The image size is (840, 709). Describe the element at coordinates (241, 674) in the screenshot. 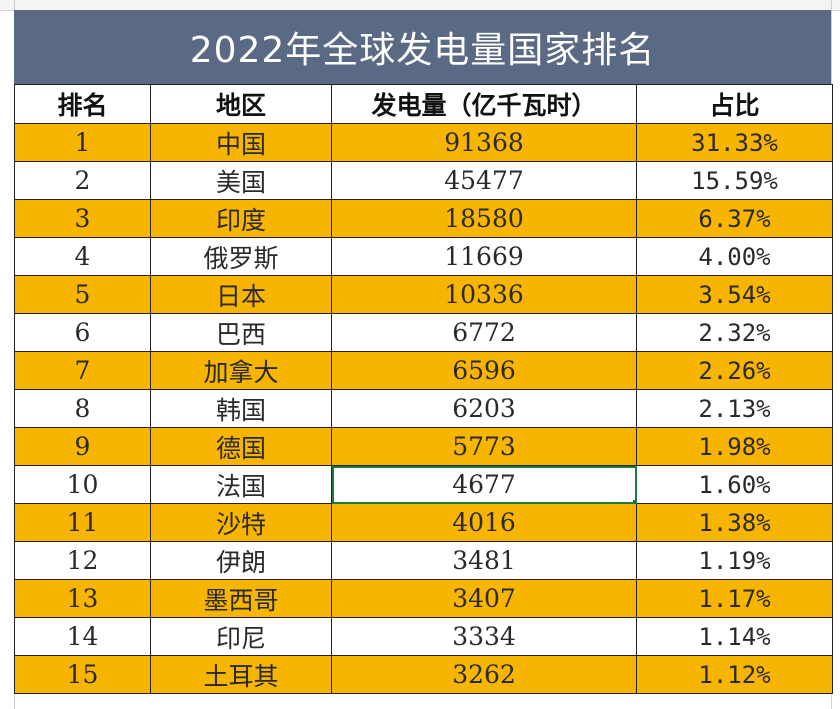

I see `cell-region: 土耳其` at that location.